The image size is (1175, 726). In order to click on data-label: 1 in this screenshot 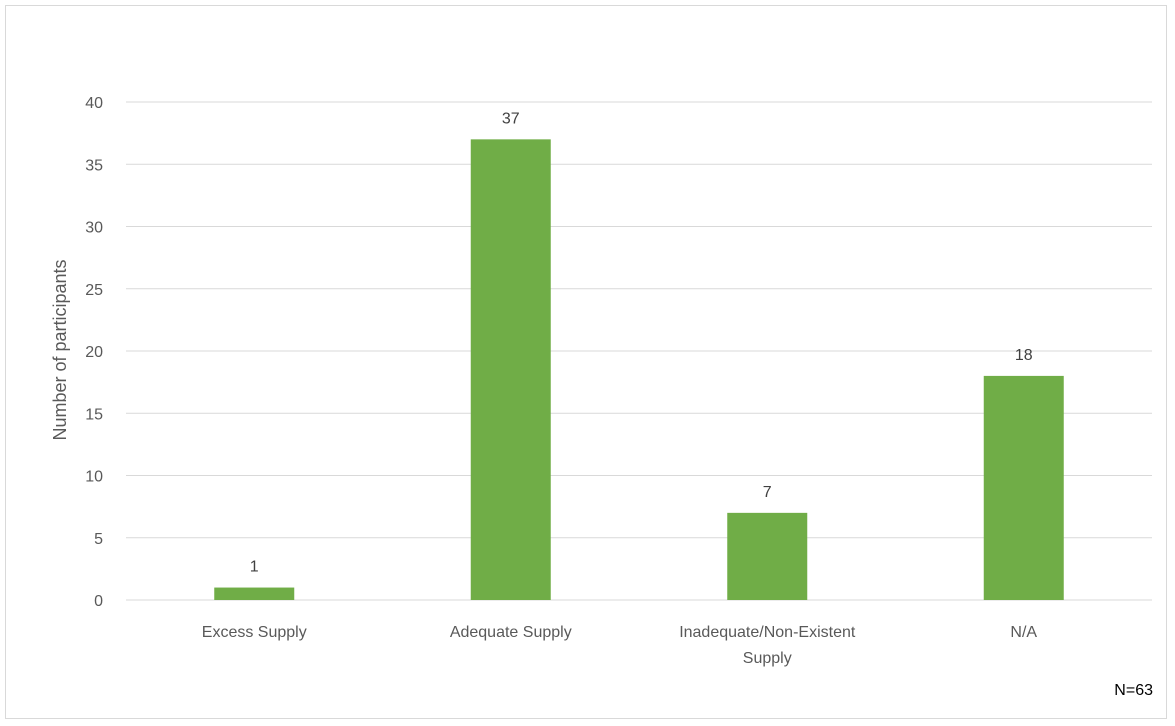, I will do `click(254, 567)`.